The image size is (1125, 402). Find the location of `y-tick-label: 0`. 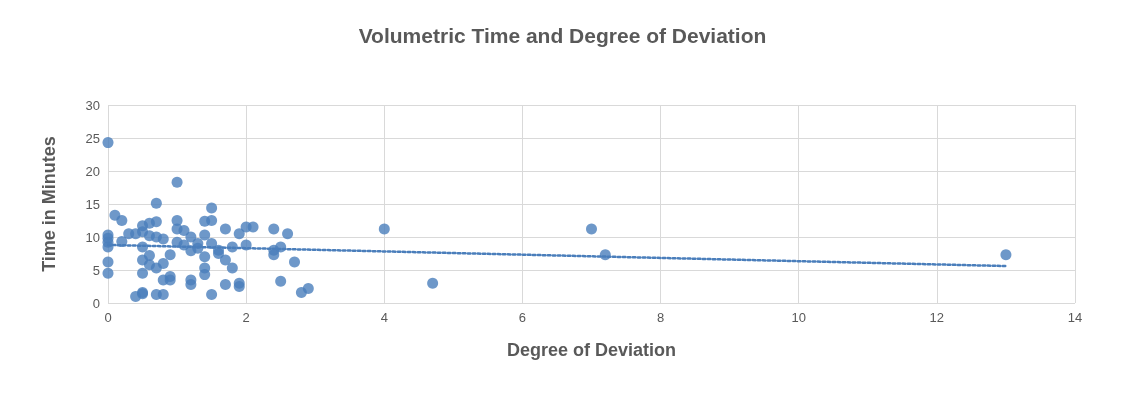

y-tick-label: 0 is located at coordinates (96, 303).